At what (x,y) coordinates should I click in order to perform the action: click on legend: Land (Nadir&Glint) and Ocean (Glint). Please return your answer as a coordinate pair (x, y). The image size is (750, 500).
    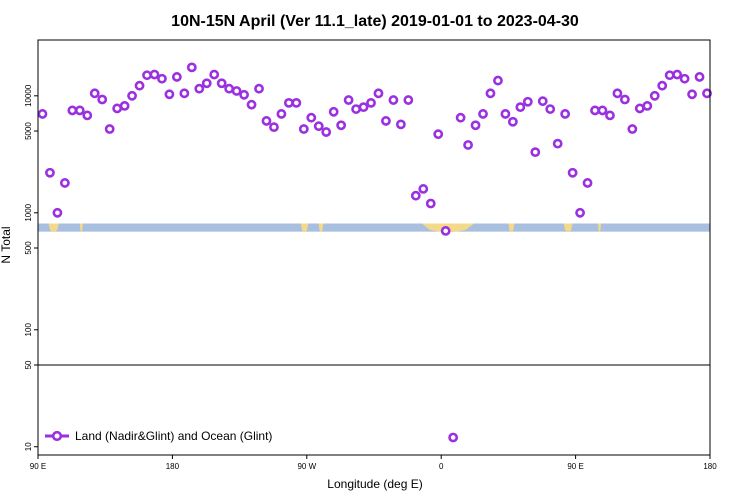
    Looking at the image, I should click on (158, 436).